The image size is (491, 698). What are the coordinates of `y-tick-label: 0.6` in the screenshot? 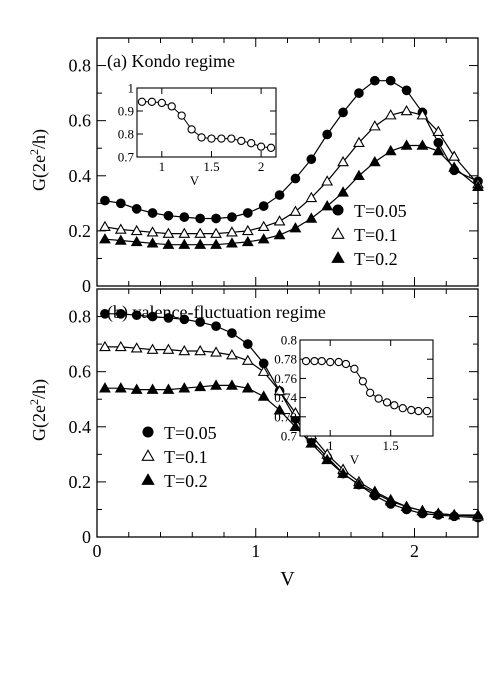 It's located at (80, 121).